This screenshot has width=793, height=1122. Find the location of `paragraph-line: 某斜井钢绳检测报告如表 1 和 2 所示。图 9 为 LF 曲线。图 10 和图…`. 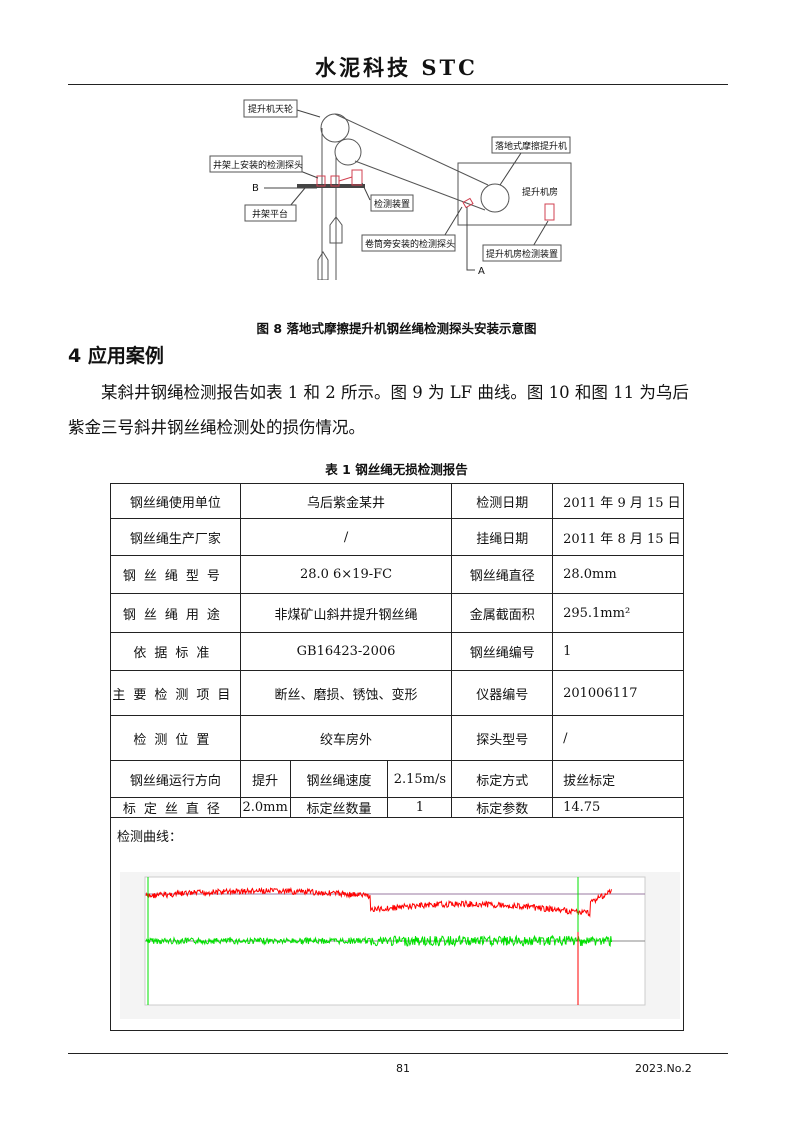

paragraph-line: 某斜井钢绳检测报告如表 1 和 2 所示。图 9 为 LF 曲线。图 10 和图… is located at coordinates (395, 392).